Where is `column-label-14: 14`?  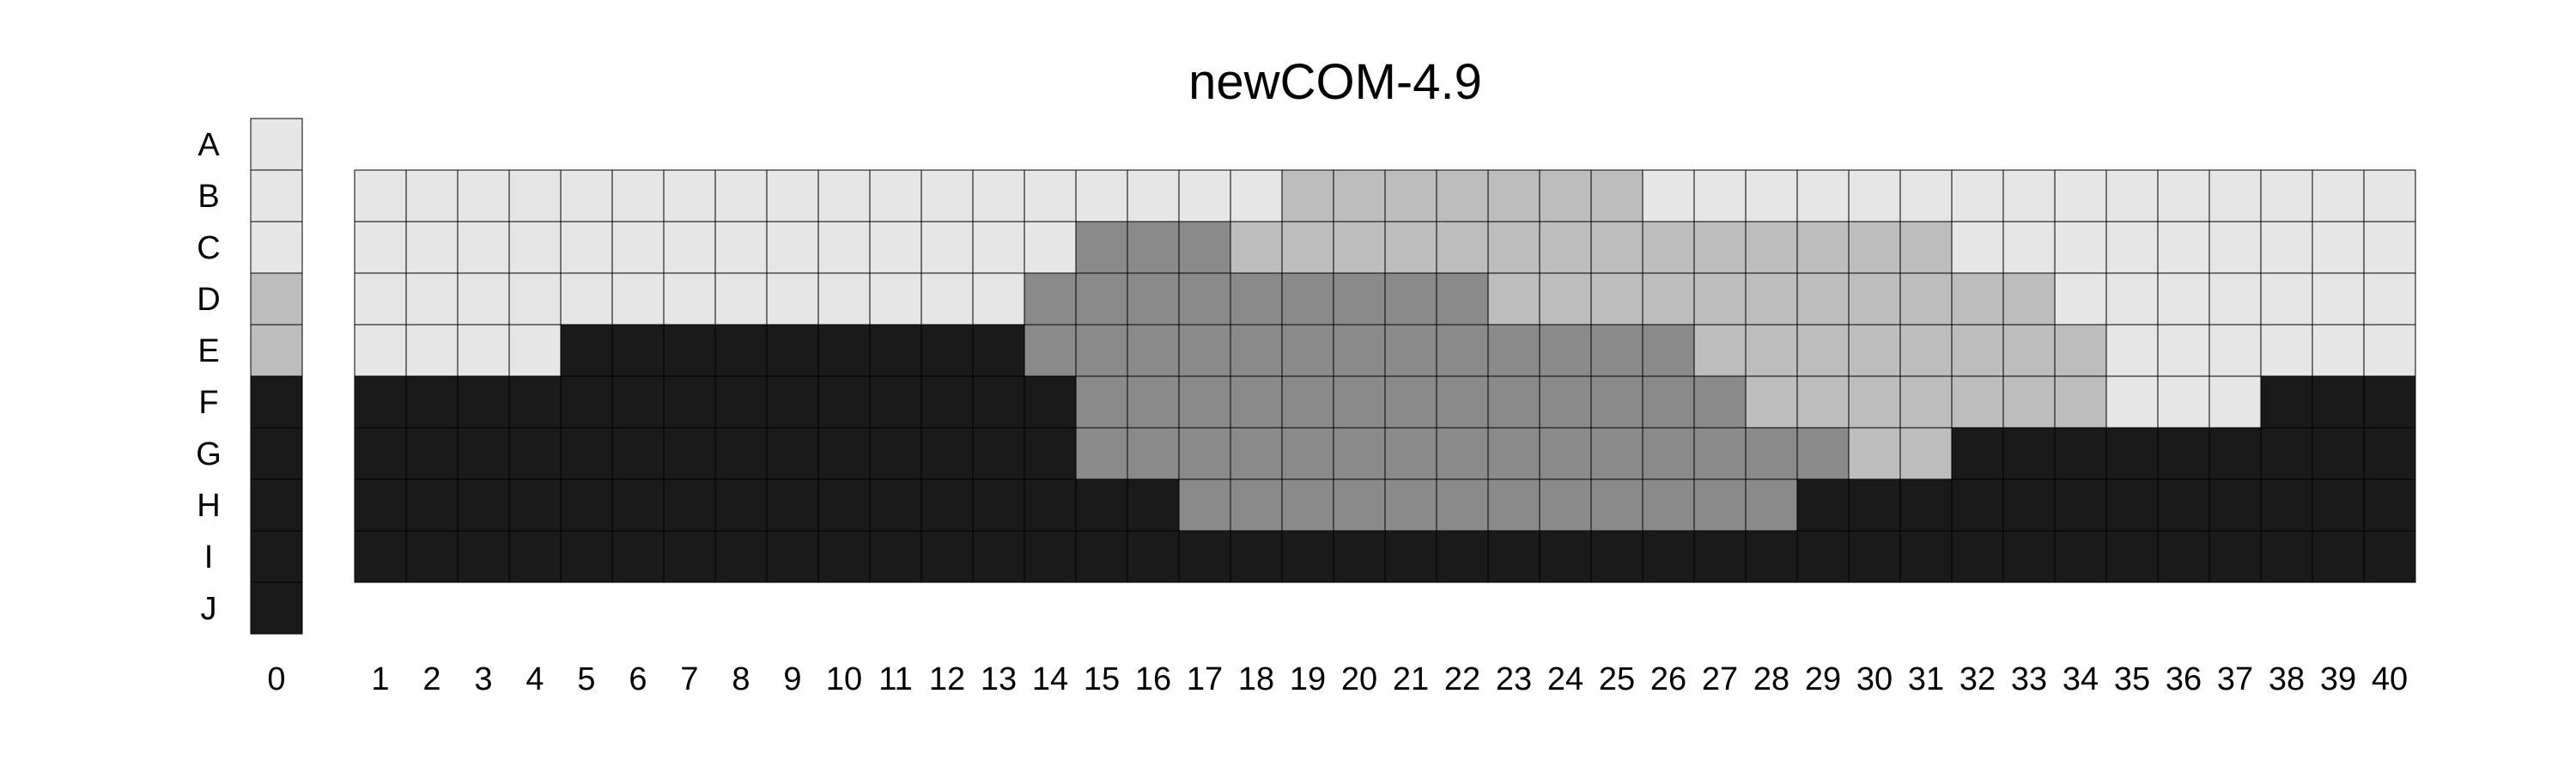 column-label-14: 14 is located at coordinates (1050, 679).